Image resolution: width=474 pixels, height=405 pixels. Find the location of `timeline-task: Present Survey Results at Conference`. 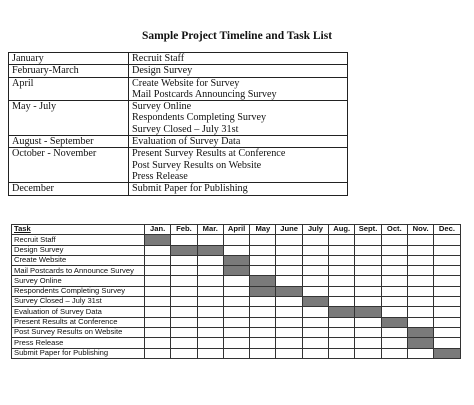

timeline-task: Present Survey Results at Conference is located at coordinates (238, 153).